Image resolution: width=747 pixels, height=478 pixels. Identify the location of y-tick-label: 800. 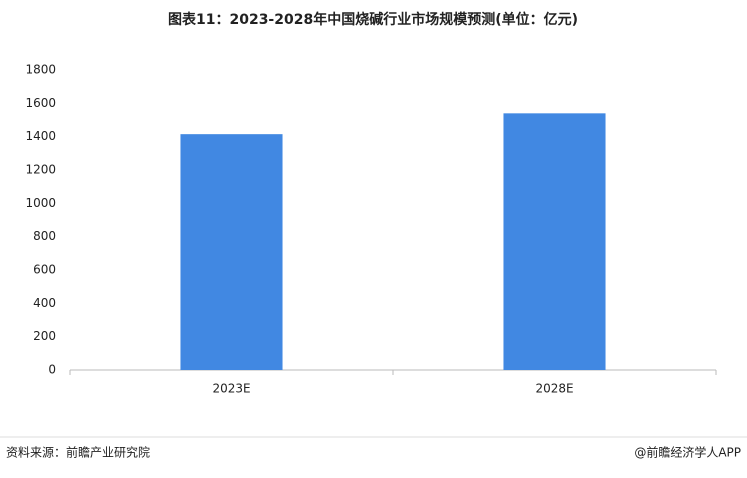
(44, 236).